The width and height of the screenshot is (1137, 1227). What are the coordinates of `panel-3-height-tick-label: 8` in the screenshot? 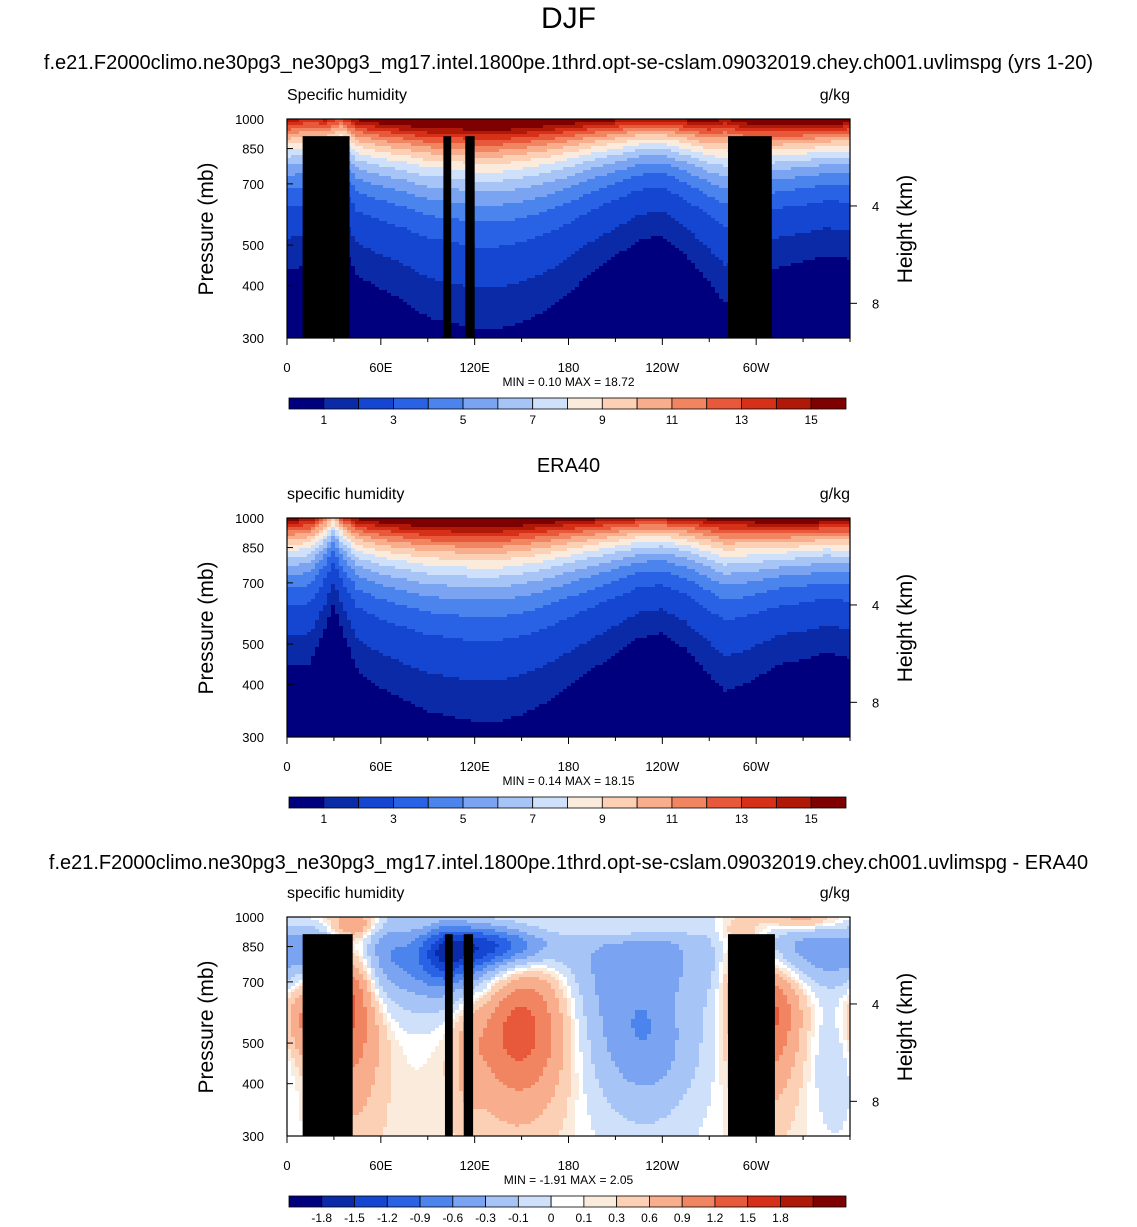 It's located at (875, 1101).